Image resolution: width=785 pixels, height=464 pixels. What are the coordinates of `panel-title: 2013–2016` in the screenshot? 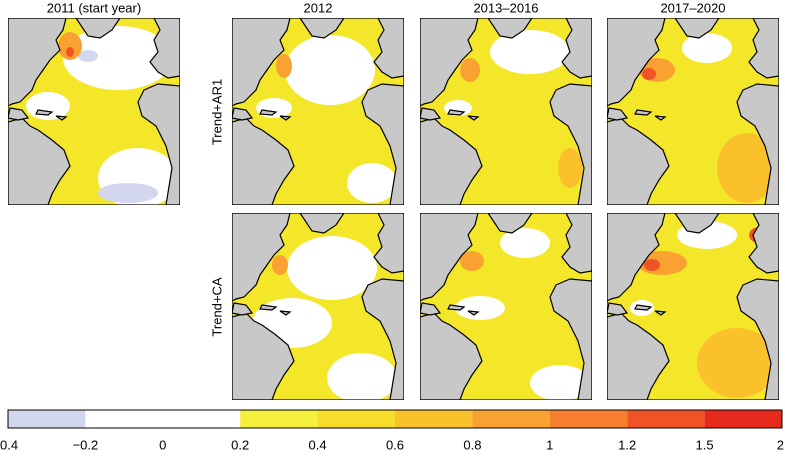 It's located at (505, 7).